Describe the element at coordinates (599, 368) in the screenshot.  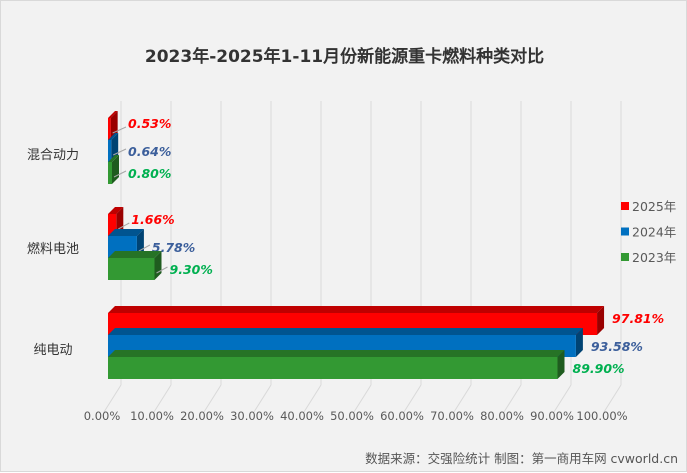
I see `data-label: 89.90%` at that location.